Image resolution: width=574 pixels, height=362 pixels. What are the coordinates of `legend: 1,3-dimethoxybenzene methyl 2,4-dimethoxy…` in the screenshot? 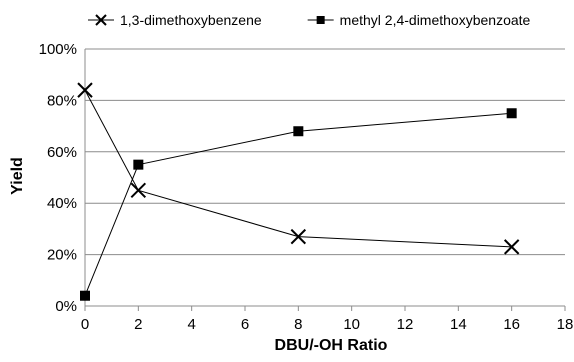 It's located at (309, 20).